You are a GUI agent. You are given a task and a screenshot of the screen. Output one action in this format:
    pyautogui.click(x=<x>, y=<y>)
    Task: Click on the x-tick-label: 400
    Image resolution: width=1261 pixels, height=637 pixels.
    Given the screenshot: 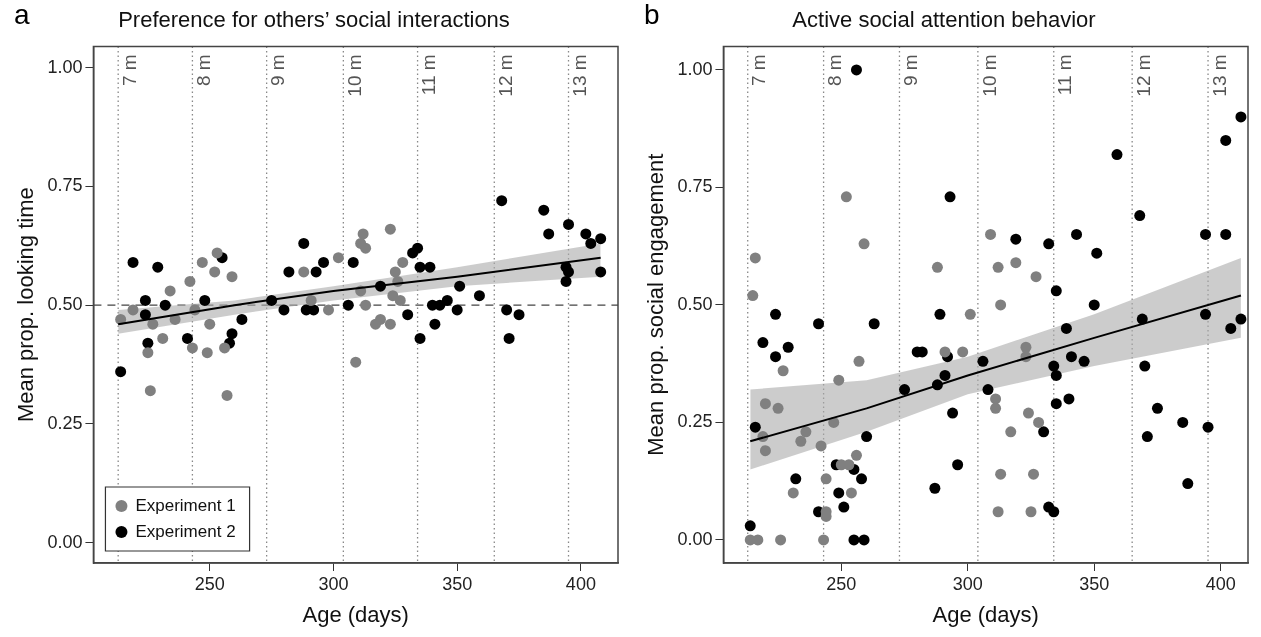 What is the action you would take?
    pyautogui.click(x=1220, y=583)
    